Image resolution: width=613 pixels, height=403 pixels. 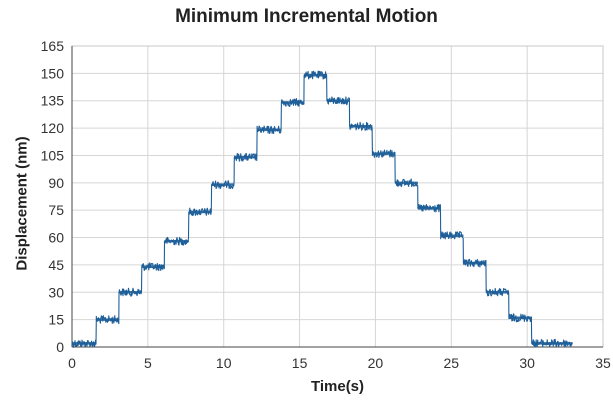 What do you see at coordinates (60, 347) in the screenshot?
I see `y-tick-label: 0` at bounding box center [60, 347].